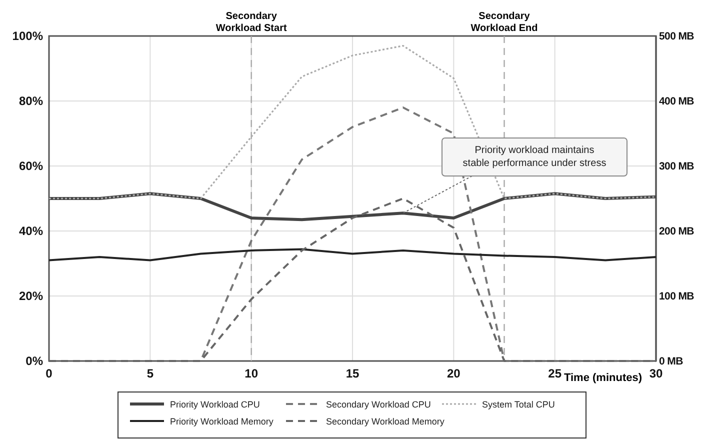 This screenshot has width=706, height=446. I want to click on annotation: Priority workload maintains stable performance under stress, so click(534, 157).